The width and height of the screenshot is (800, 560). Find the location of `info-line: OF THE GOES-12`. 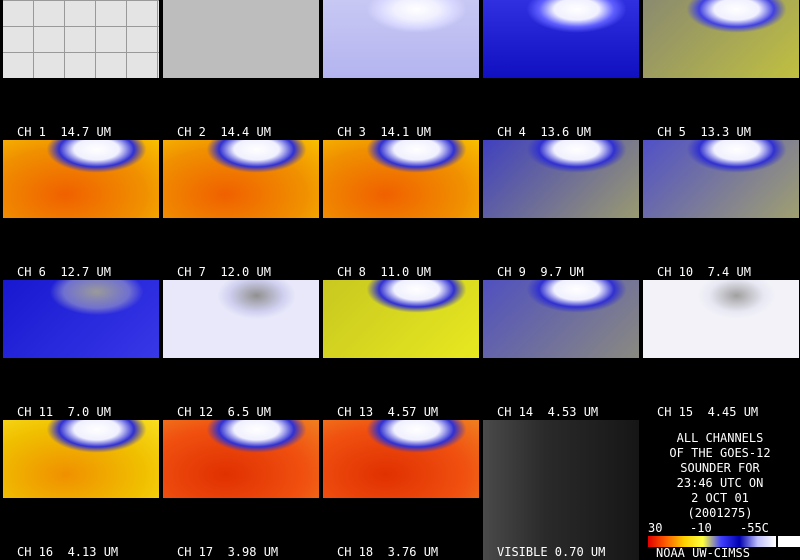

info-line: OF THE GOES-12 is located at coordinates (720, 453).